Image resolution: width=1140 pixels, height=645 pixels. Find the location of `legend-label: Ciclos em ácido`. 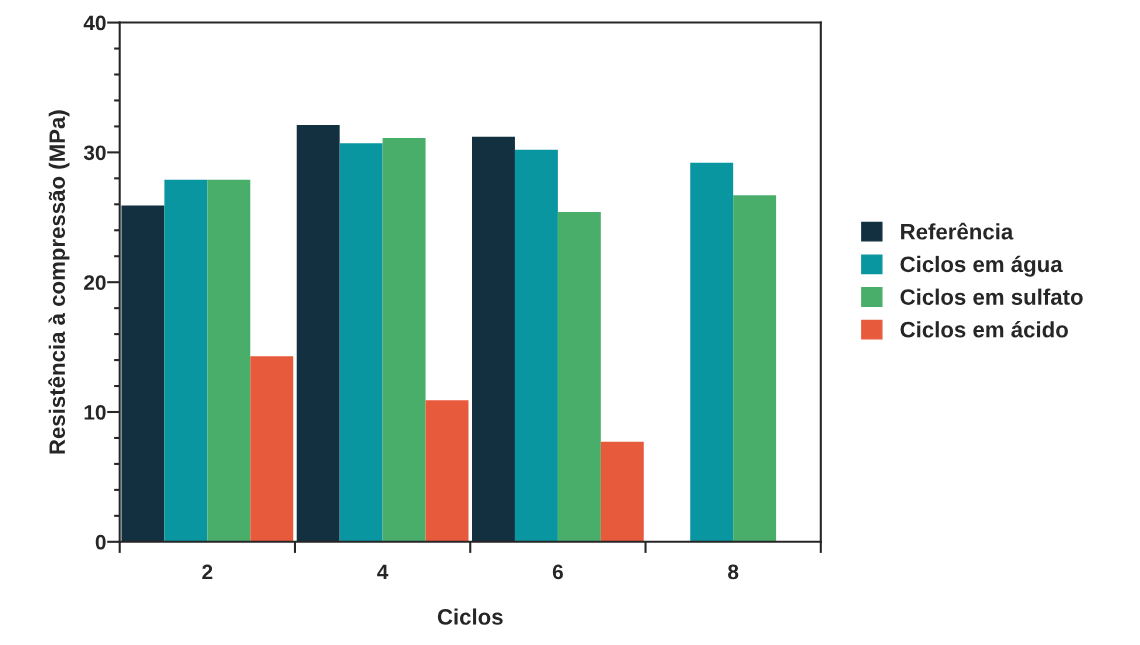

legend-label: Ciclos em ácido is located at coordinates (984, 329).